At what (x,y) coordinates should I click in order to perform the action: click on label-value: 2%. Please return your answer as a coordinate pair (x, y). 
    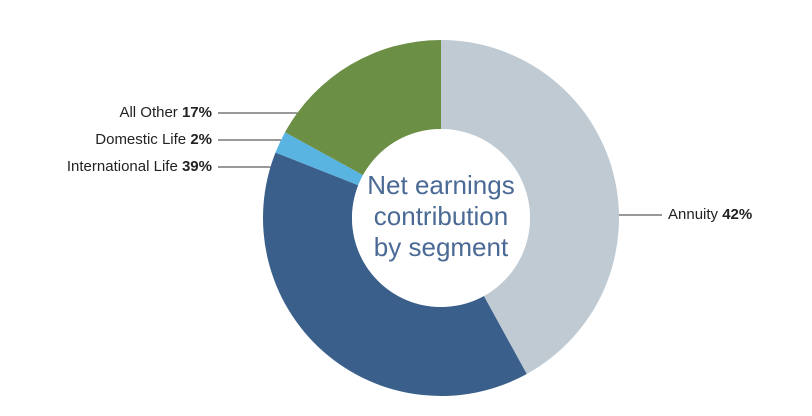
    Looking at the image, I should click on (201, 139).